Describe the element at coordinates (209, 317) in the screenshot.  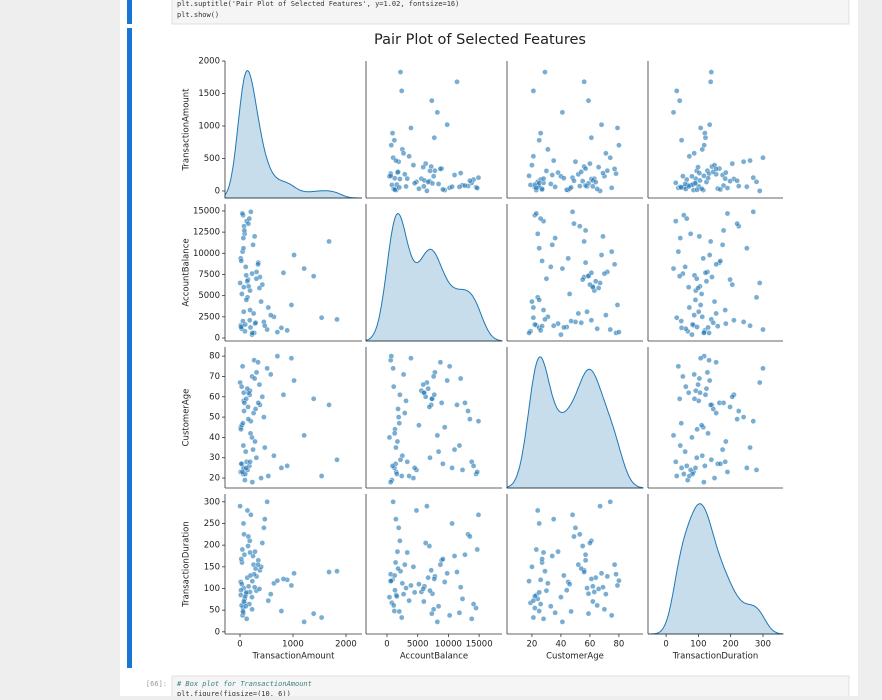
I see `y-tick-label: 2500` at that location.